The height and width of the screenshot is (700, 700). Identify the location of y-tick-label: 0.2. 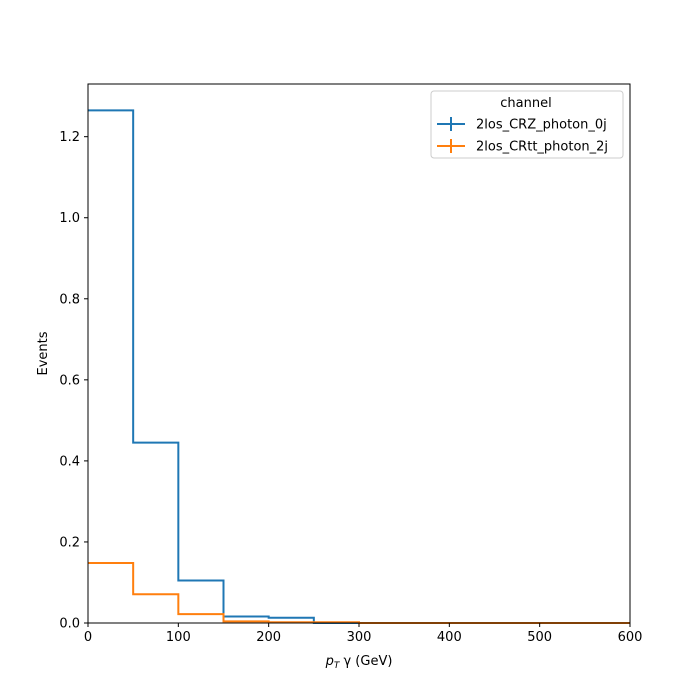
(69, 542).